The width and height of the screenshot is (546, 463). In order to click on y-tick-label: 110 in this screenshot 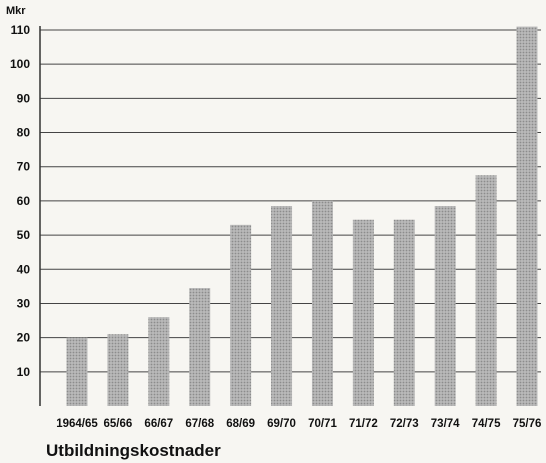, I will do `click(21, 30)`.